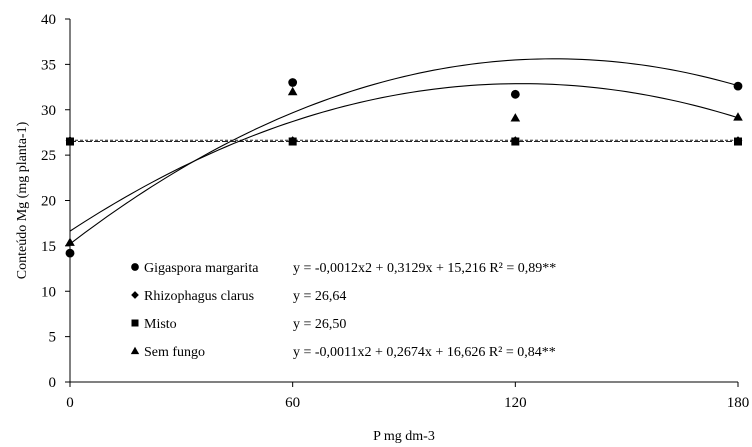 This screenshot has height=447, width=752. Describe the element at coordinates (48, 111) in the screenshot. I see `y-tick-label: 30` at that location.